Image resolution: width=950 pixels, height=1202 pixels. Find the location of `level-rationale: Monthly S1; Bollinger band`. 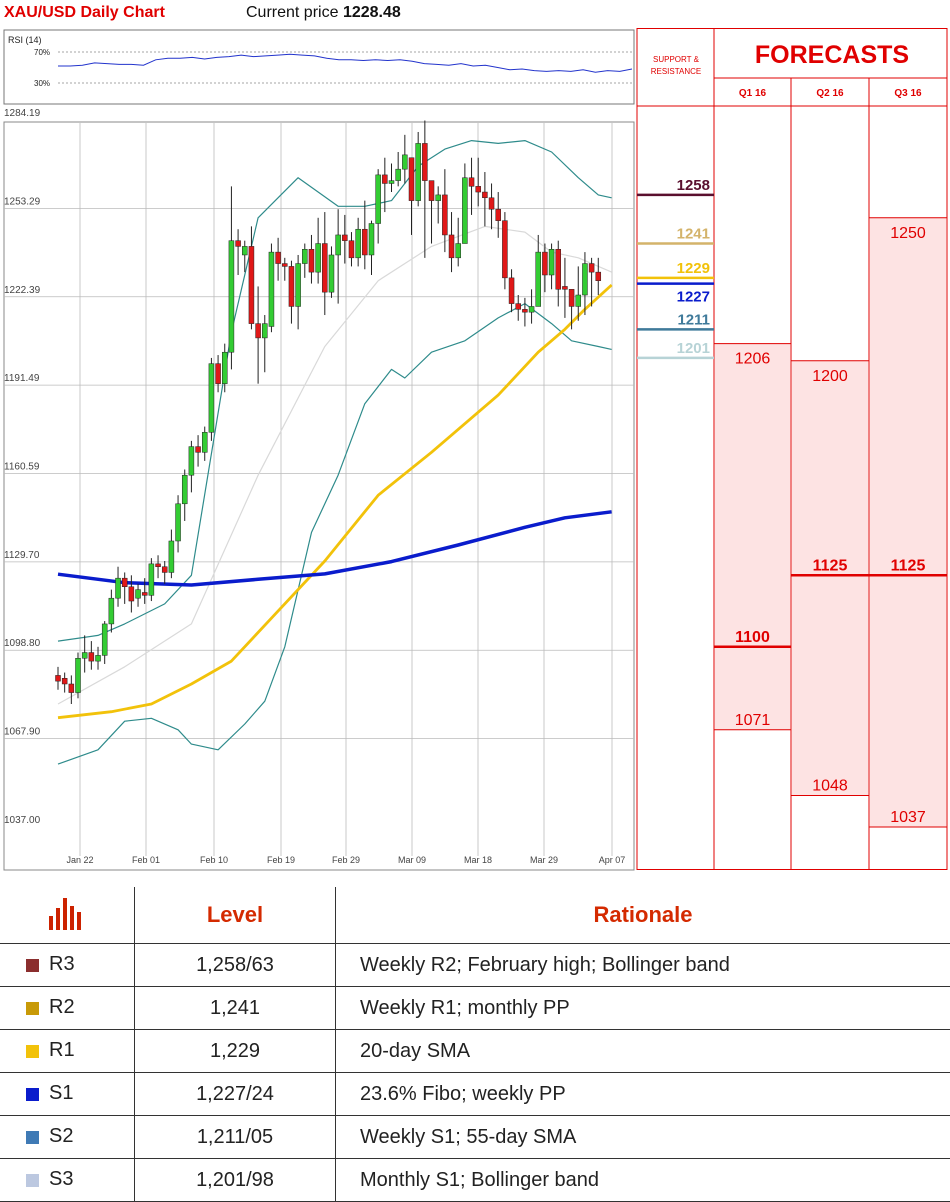

level-rationale: Monthly S1; Bollinger band is located at coordinates (643, 1180).